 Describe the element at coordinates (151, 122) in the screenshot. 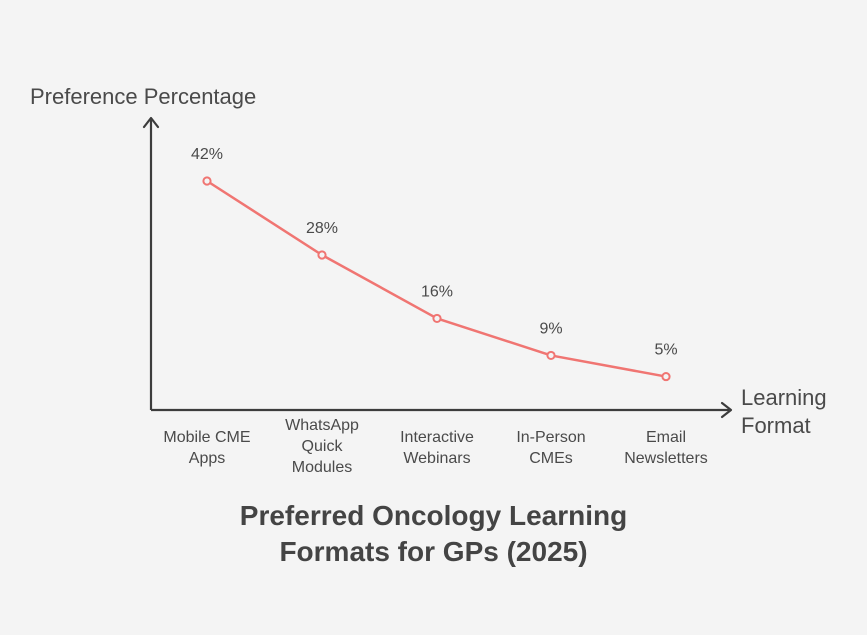

I see `y-axis-arrow` at that location.